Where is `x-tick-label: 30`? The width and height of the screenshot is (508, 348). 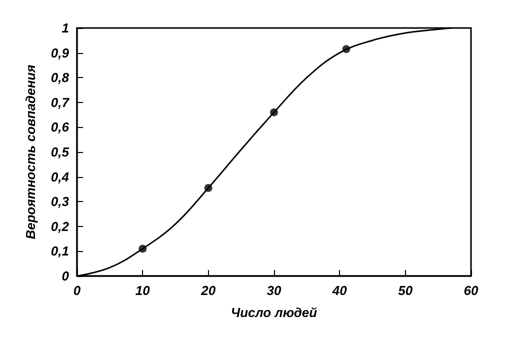
x-tick-label: 30 is located at coordinates (274, 290).